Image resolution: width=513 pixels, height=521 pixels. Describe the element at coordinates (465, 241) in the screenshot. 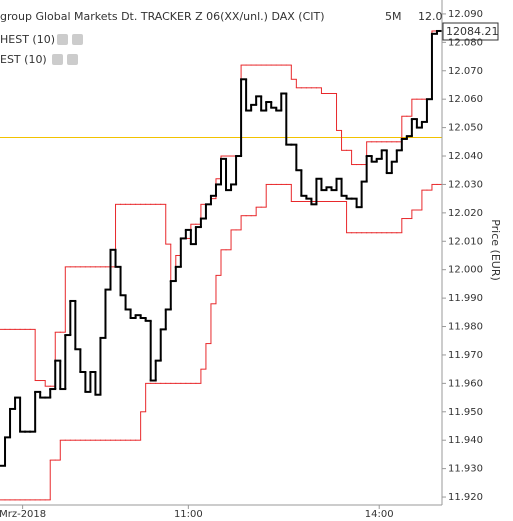

I see `y-tick-label: 12.010` at that location.